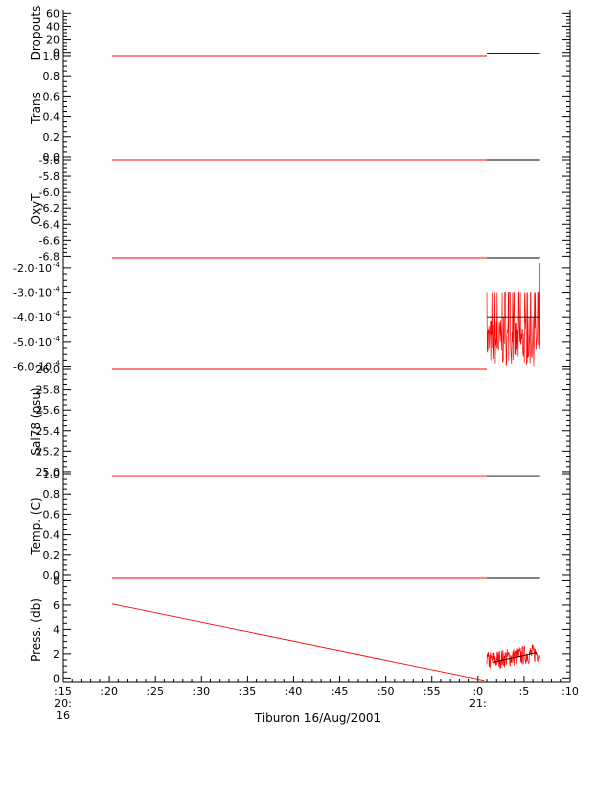 The width and height of the screenshot is (612, 785). What do you see at coordinates (36, 630) in the screenshot?
I see `y-axis-label: Press. (db)` at bounding box center [36, 630].